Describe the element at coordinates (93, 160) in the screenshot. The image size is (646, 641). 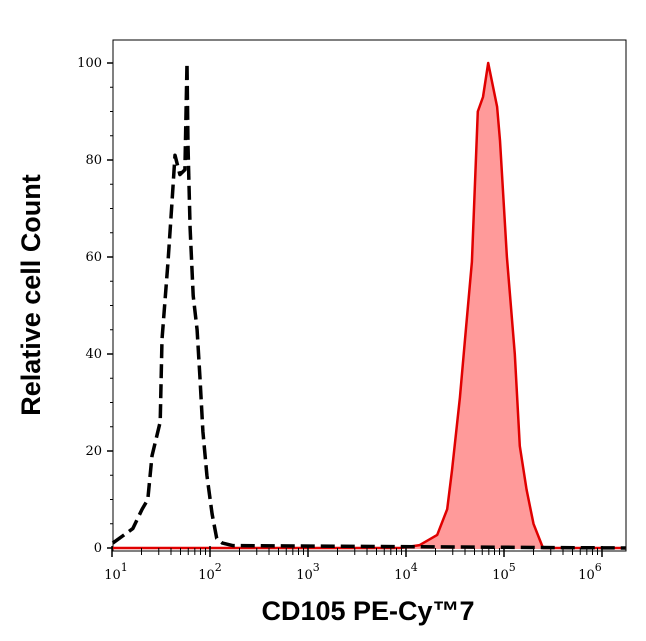
I see `y-tick-label: 80` at that location.